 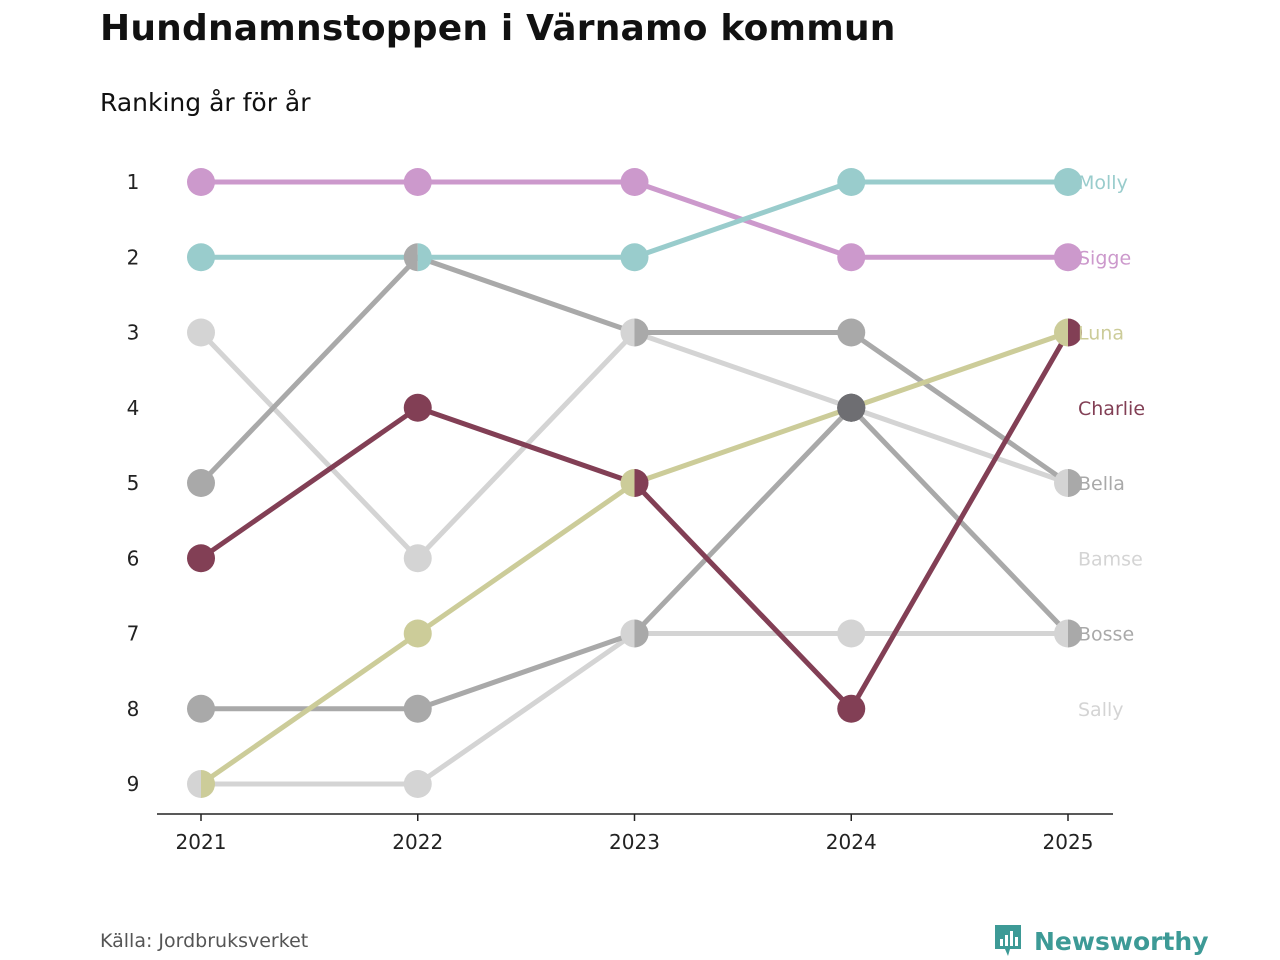 What do you see at coordinates (201, 257) in the screenshot?
I see `point-molly-2021` at bounding box center [201, 257].